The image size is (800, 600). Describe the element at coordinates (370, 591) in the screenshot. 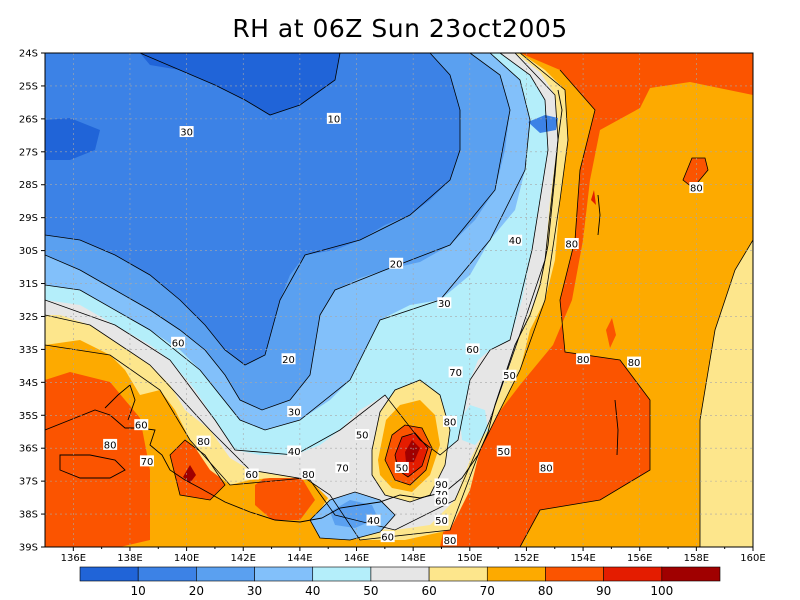

I see `colorbar-label: 50` at that location.